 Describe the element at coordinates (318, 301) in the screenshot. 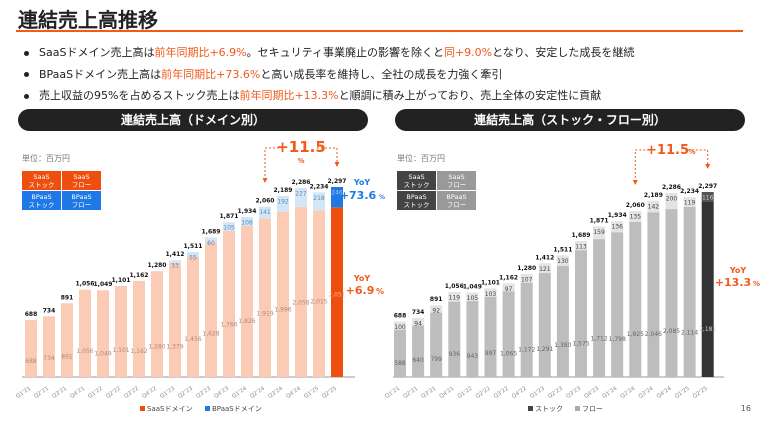

I see `data-label: 2,015` at that location.